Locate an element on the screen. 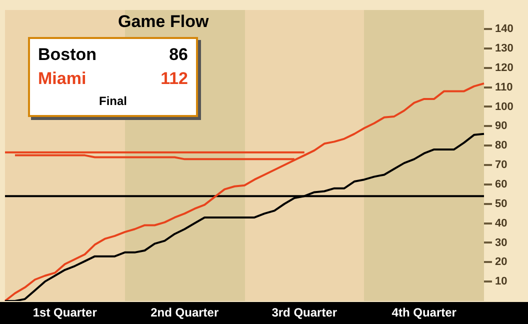 The height and width of the screenshot is (324, 528). y-tick-label: 60 is located at coordinates (501, 184).